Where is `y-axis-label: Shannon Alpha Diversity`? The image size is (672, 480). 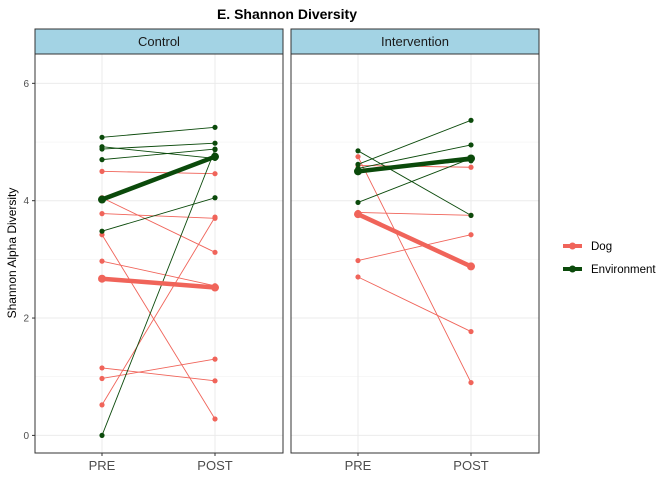 y-axis-label: Shannon Alpha Diversity is located at coordinates (12, 253).